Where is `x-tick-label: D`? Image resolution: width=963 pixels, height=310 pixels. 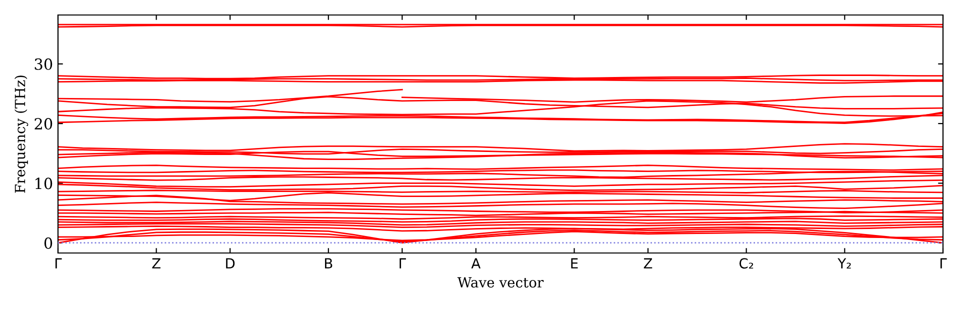 x-tick-label: D is located at coordinates (230, 263).